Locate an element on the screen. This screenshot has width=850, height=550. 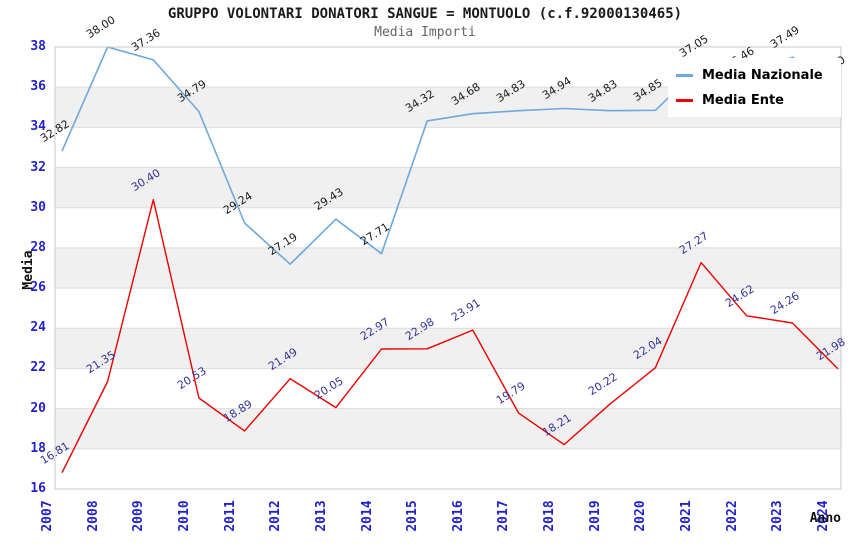
x-tick-label: 2017 is located at coordinates (504, 516).